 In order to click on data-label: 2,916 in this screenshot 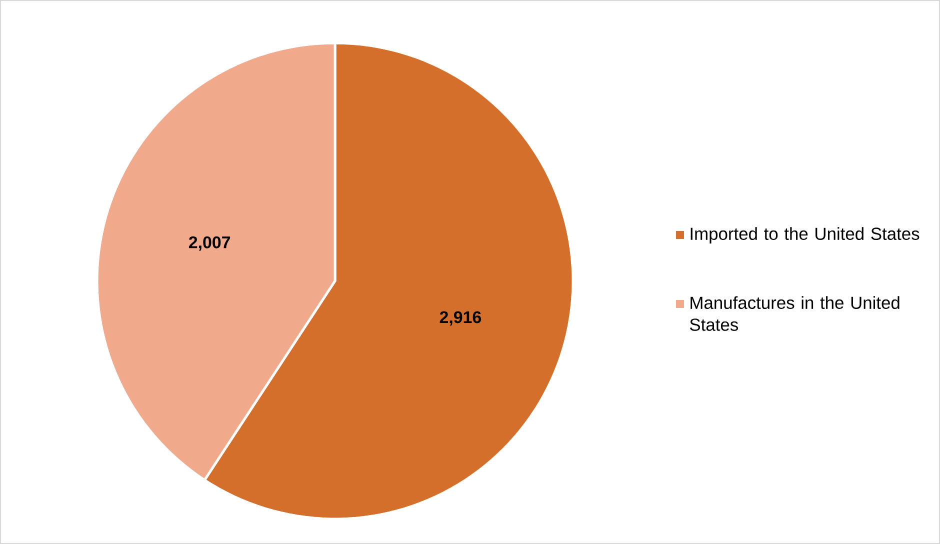, I will do `click(461, 318)`.